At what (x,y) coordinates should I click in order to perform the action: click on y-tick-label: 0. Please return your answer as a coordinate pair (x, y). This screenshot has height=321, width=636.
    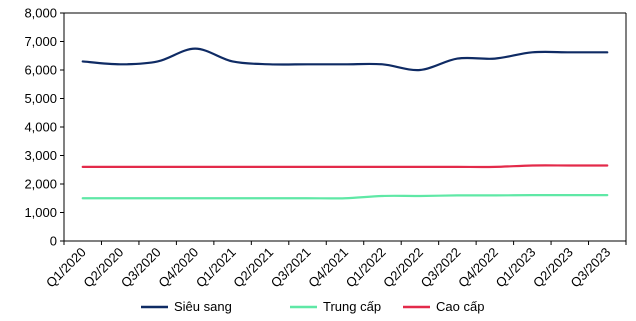
    Looking at the image, I should click on (53, 241).